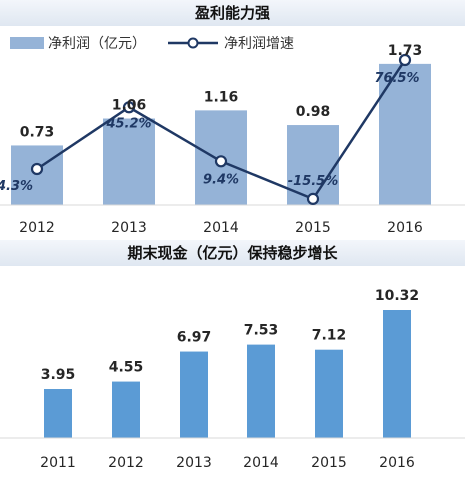 This screenshot has height=482, width=465. What do you see at coordinates (152, 44) in the screenshot?
I see `legend: 净利润（亿元） 净利润增速` at bounding box center [152, 44].